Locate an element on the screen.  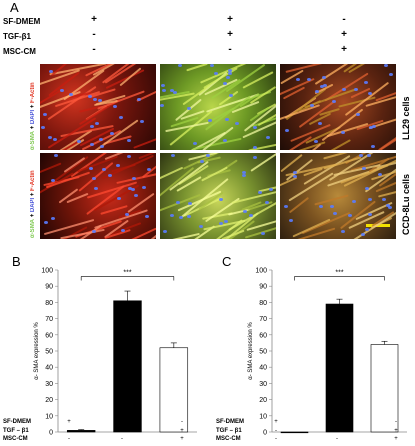
sign: - is located at coordinates (94, 49).